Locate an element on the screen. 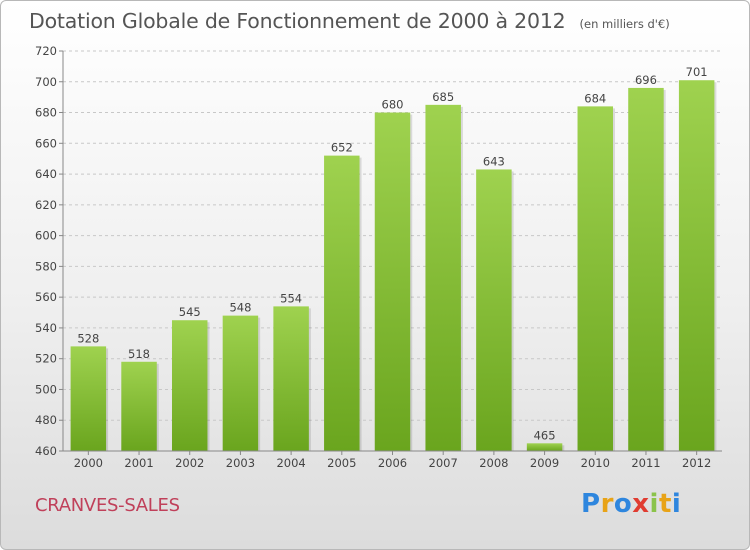 The height and width of the screenshot is (550, 750). bar-2002 is located at coordinates (189, 385).